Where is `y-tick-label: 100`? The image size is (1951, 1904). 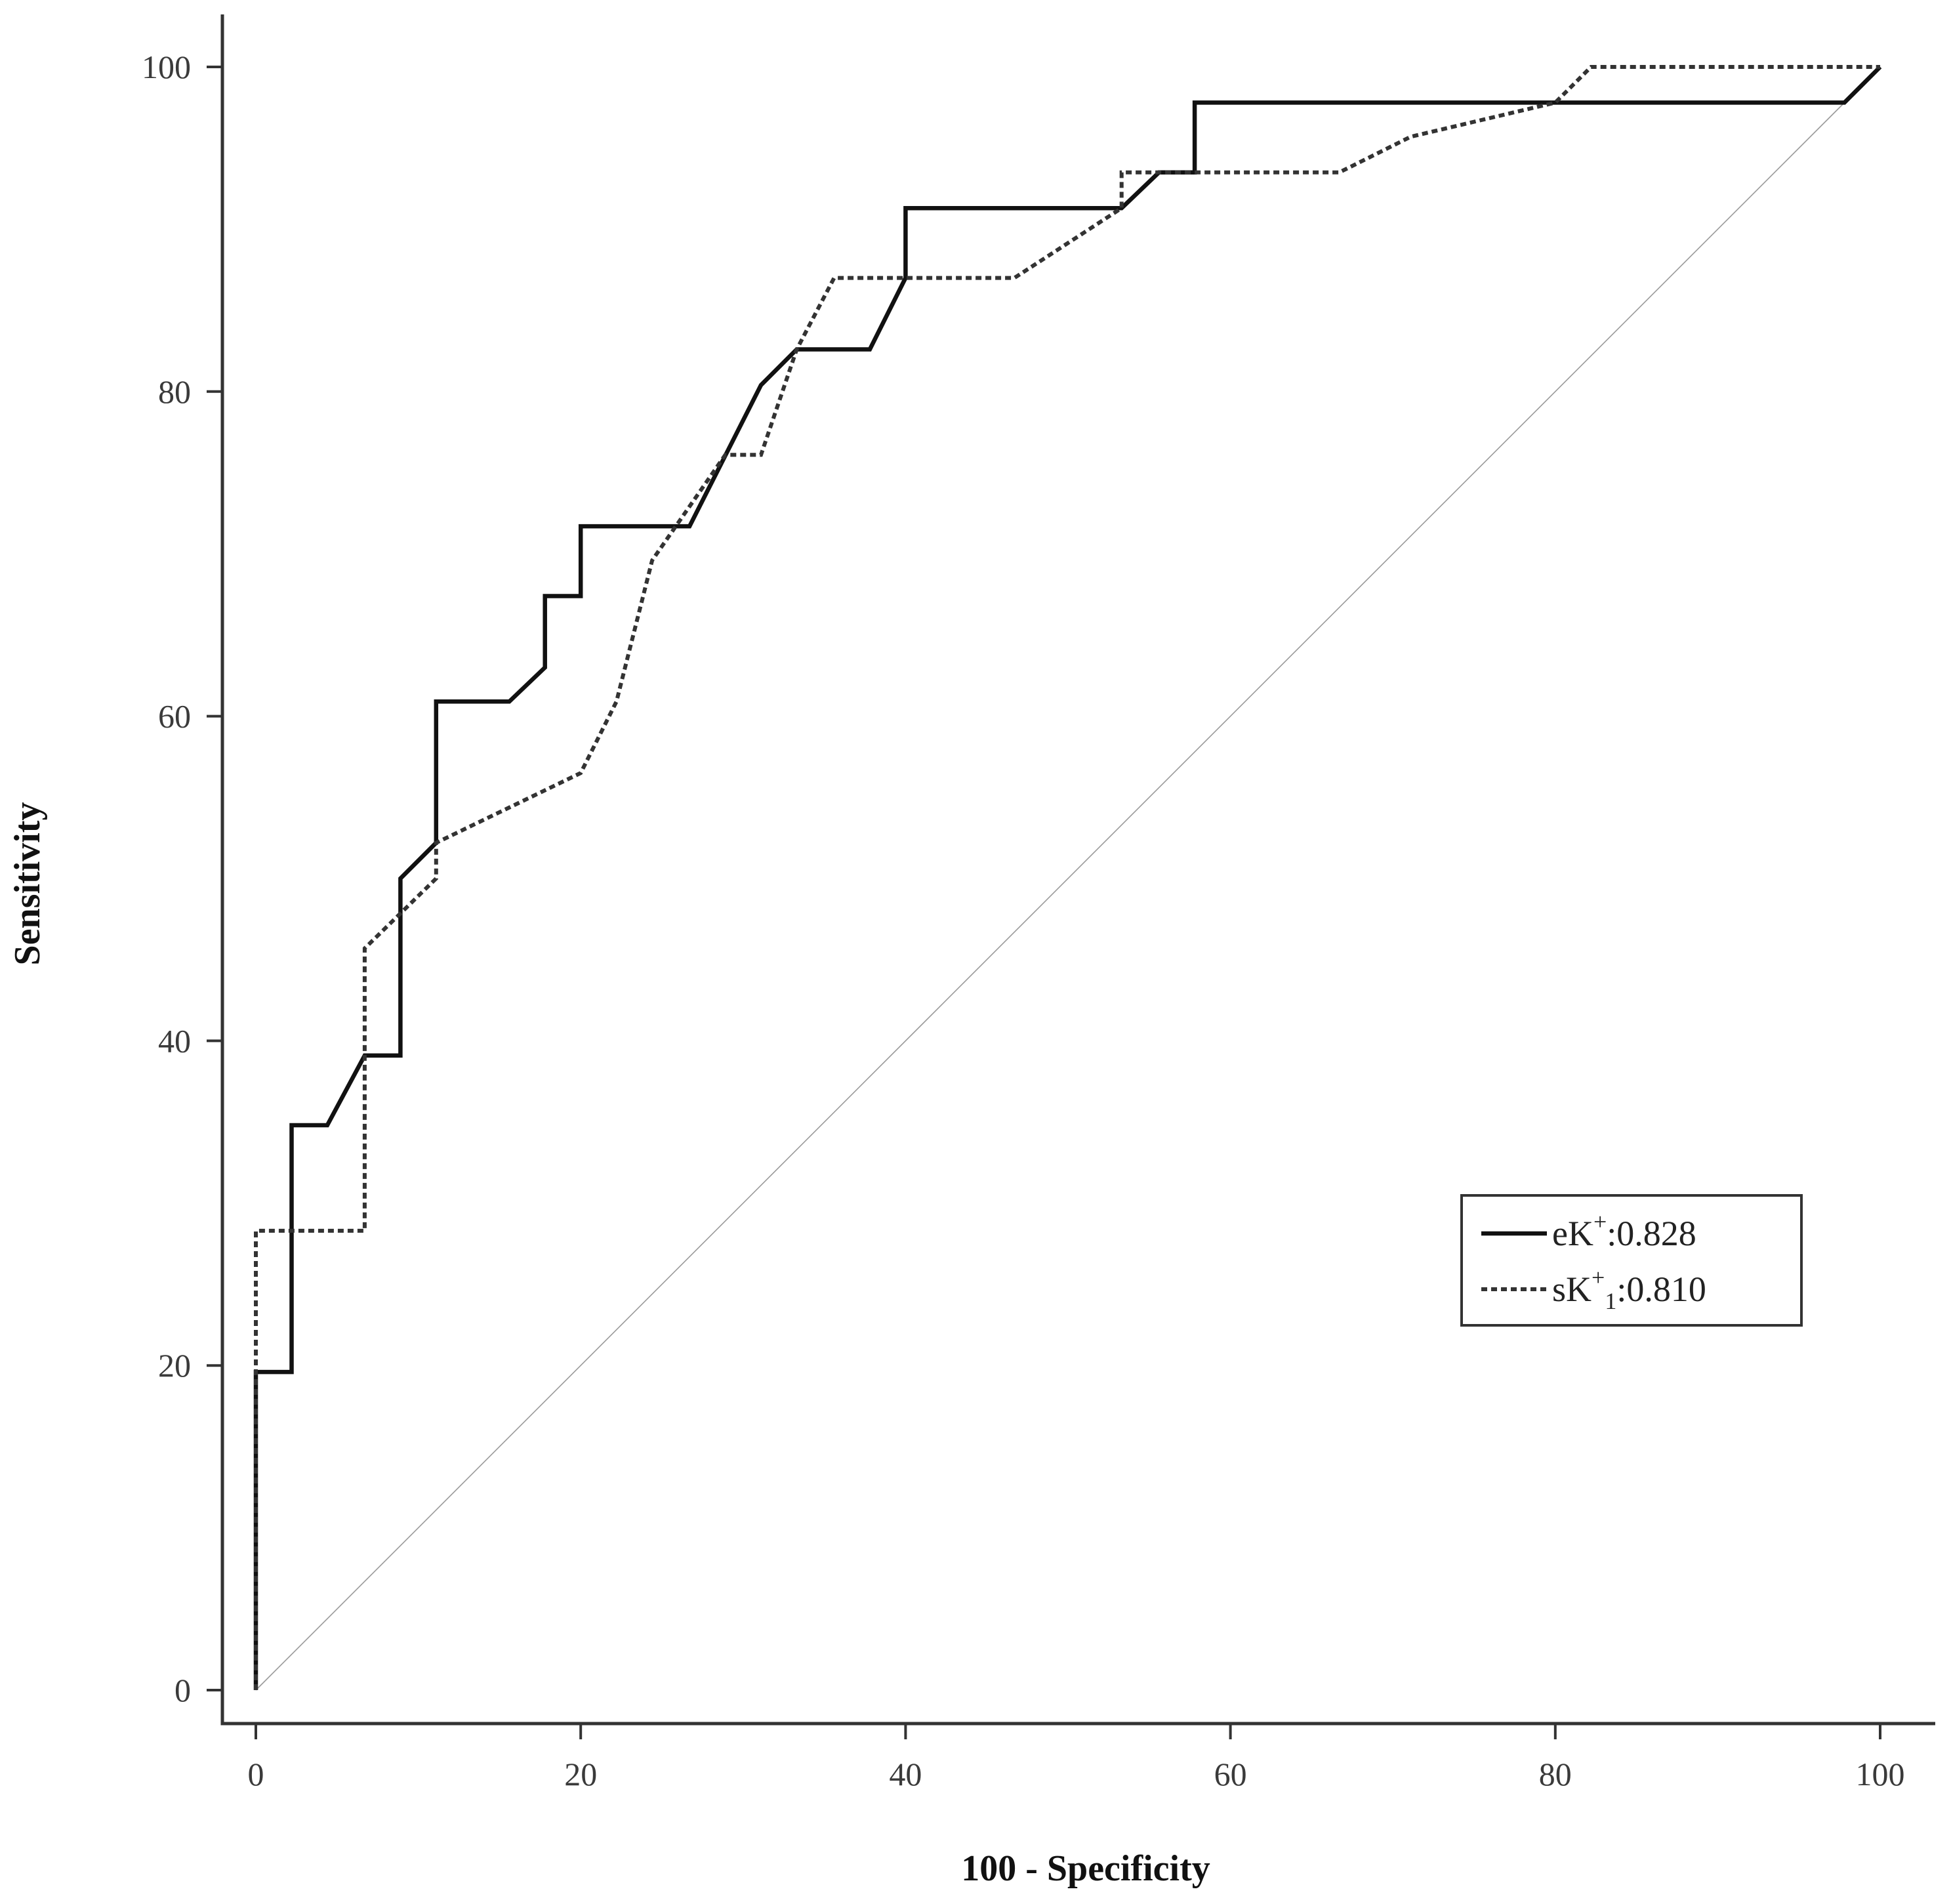 y-tick-label: 100 is located at coordinates (166, 67).